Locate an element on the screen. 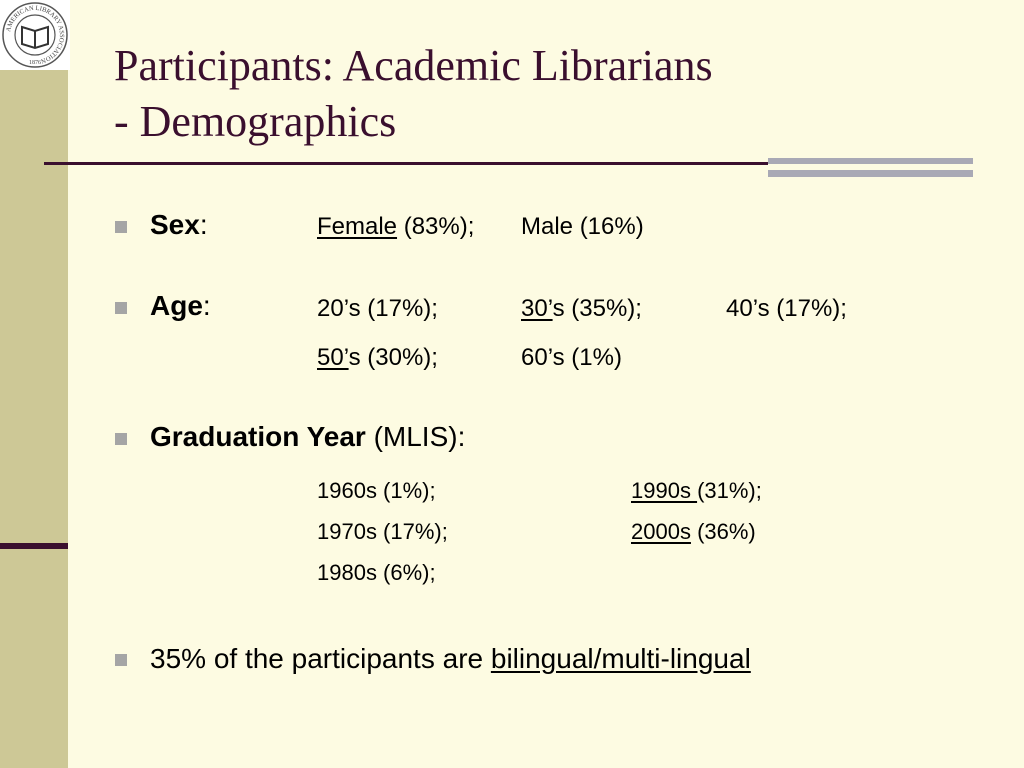 The width and height of the screenshot is (1024, 768). age-heading: Age: is located at coordinates (180, 305).